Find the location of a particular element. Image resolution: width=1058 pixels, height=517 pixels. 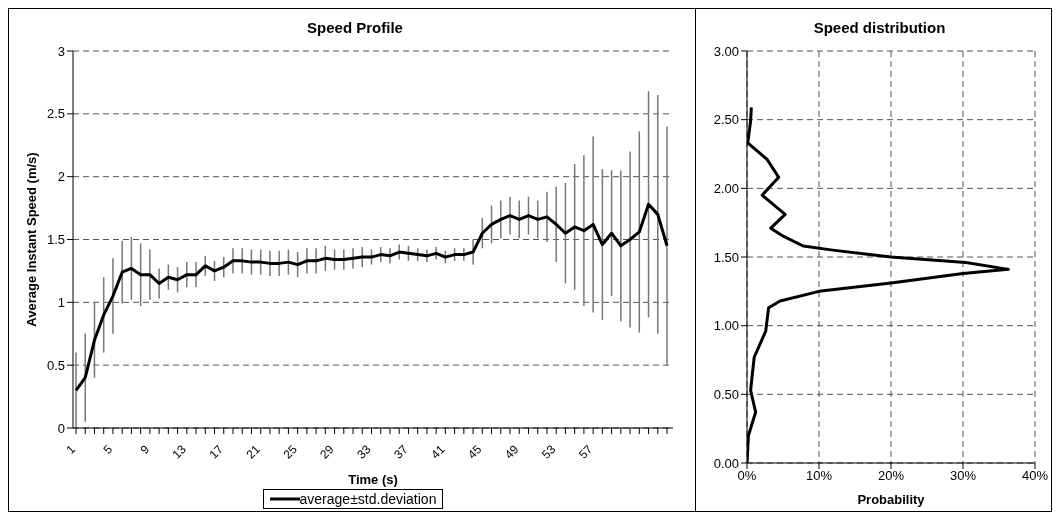

x-tick-label: 33 is located at coordinates (364, 452).